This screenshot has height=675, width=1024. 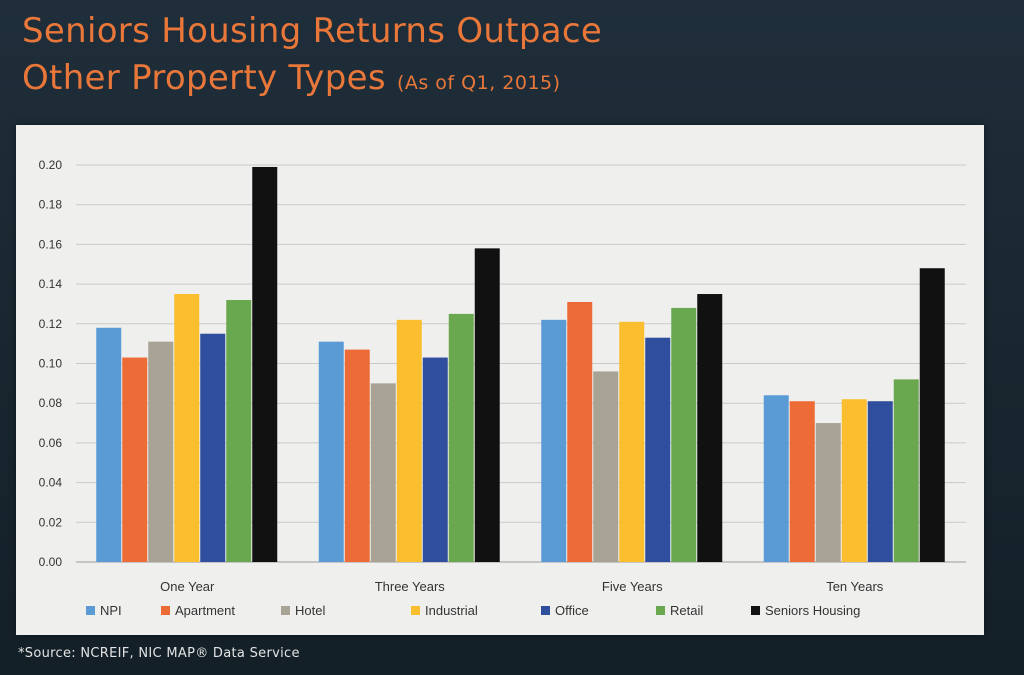 What do you see at coordinates (205, 610) in the screenshot?
I see `legend-label: Apartment` at bounding box center [205, 610].